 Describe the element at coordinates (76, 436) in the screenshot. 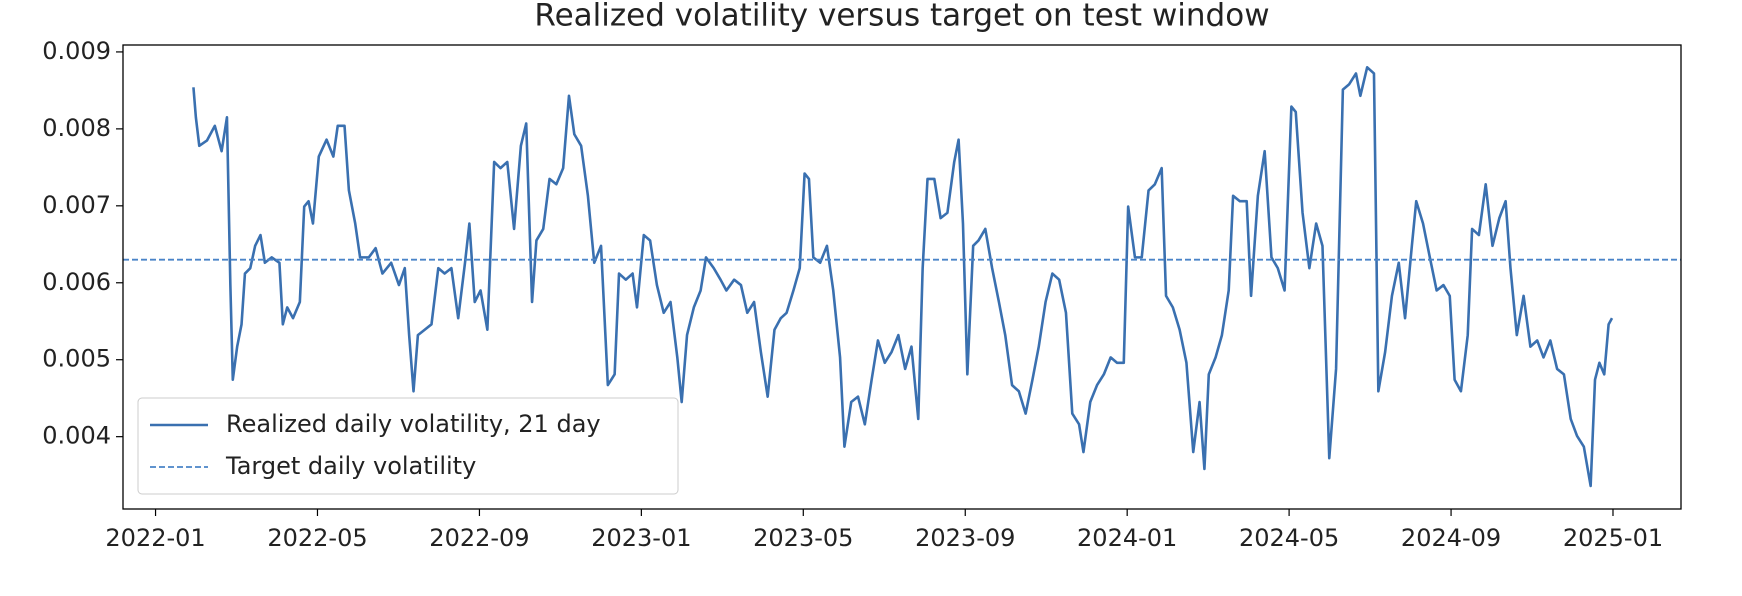

I see `y-tick-label: 0.004` at that location.